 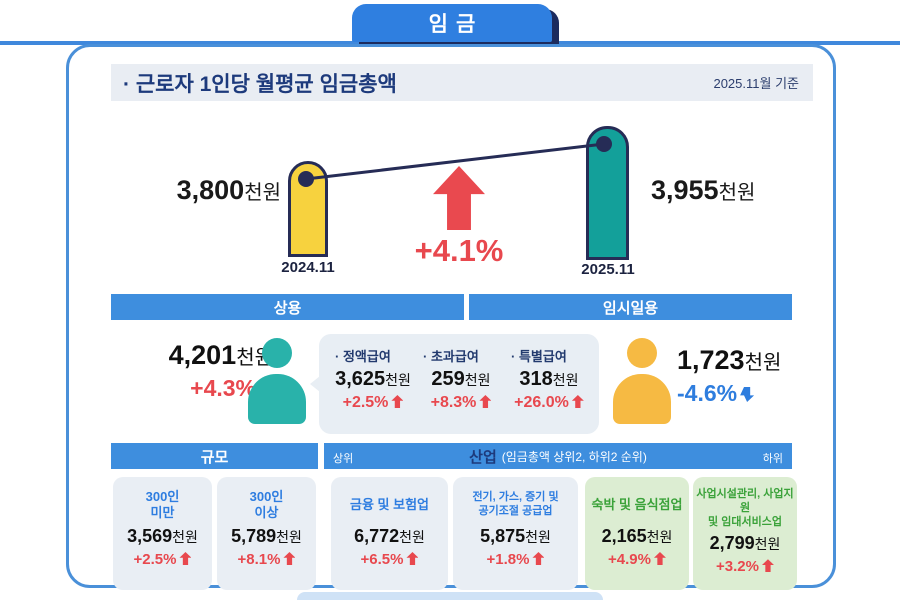 I want to click on stat-card-change: +4.9%, so click(x=637, y=559).